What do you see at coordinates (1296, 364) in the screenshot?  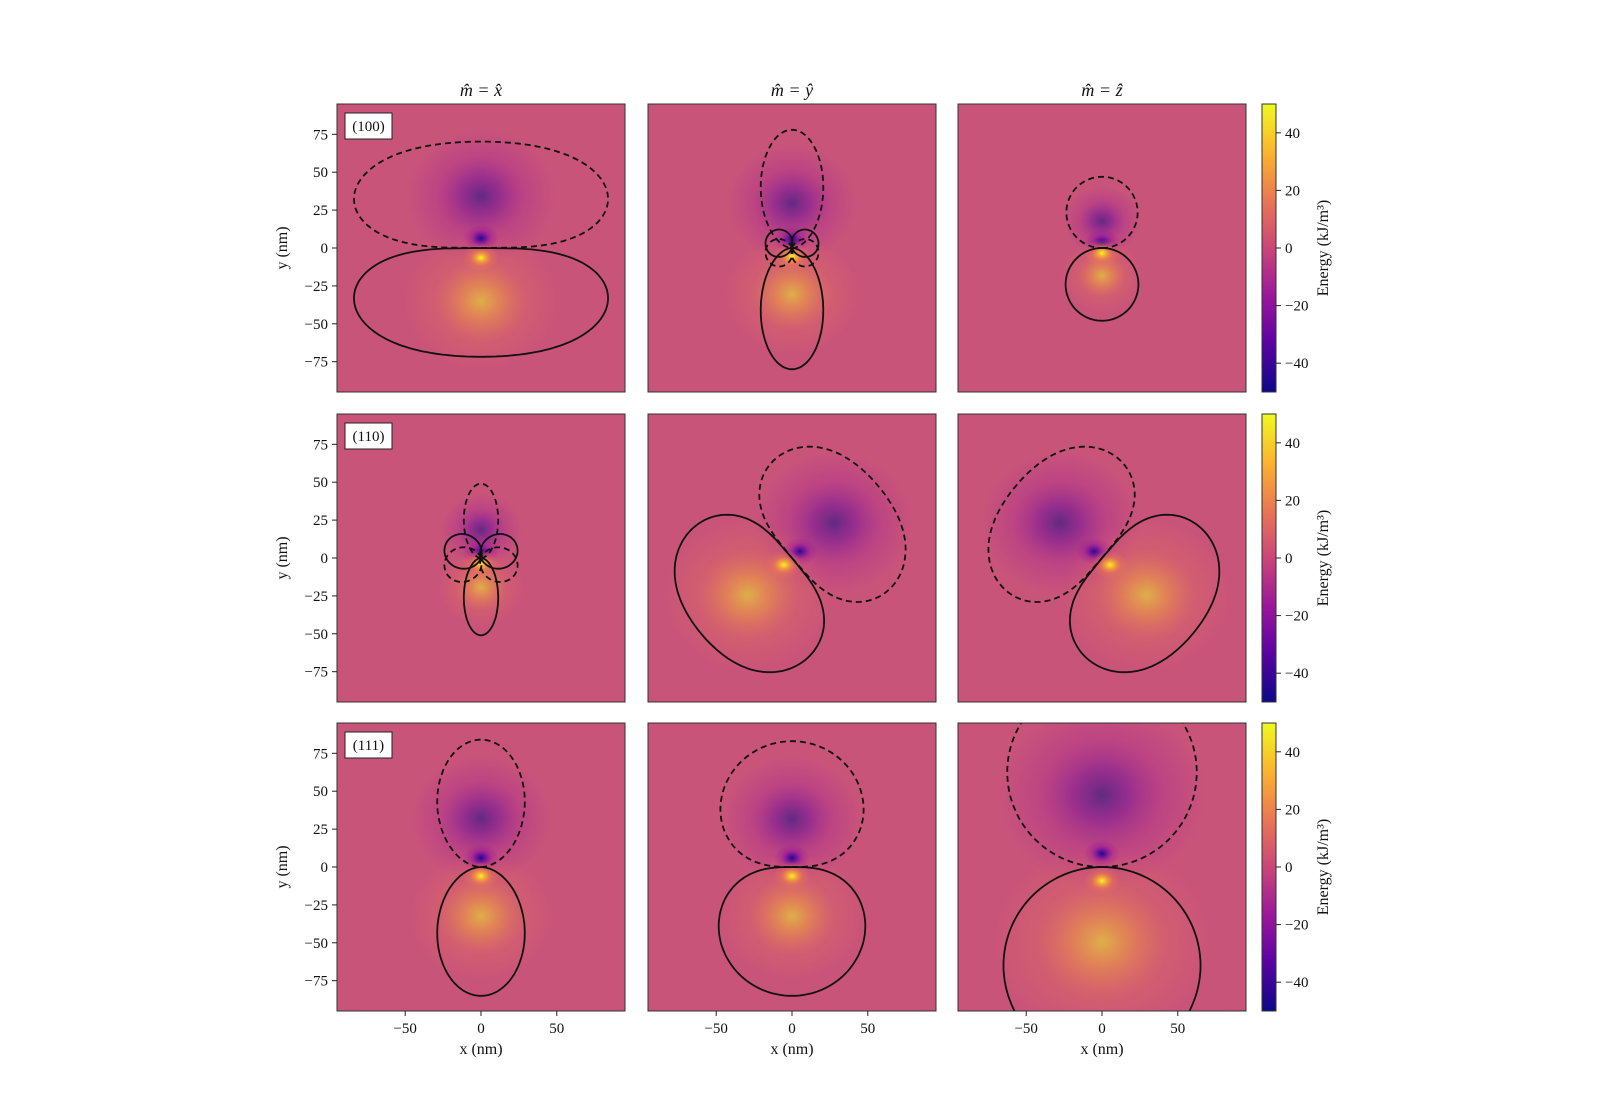 I see `colorbar-tick-label: −40` at bounding box center [1296, 364].